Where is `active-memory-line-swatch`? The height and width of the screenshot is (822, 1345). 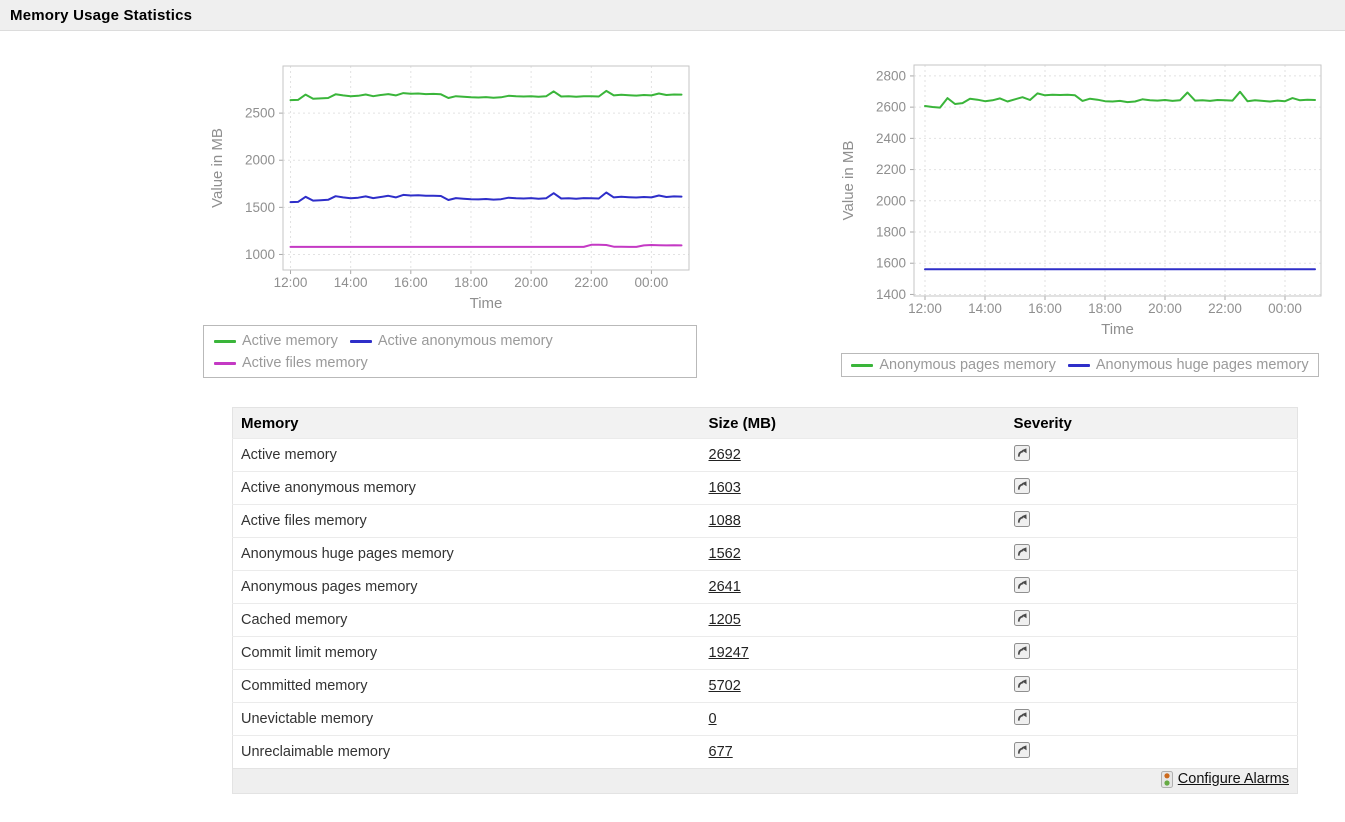
active-memory-line-swatch is located at coordinates (225, 341).